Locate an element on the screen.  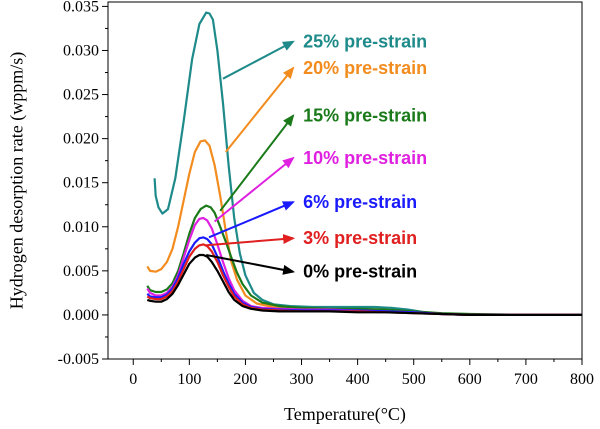
x-axis-title: Temperature(°C) is located at coordinates (345, 414).